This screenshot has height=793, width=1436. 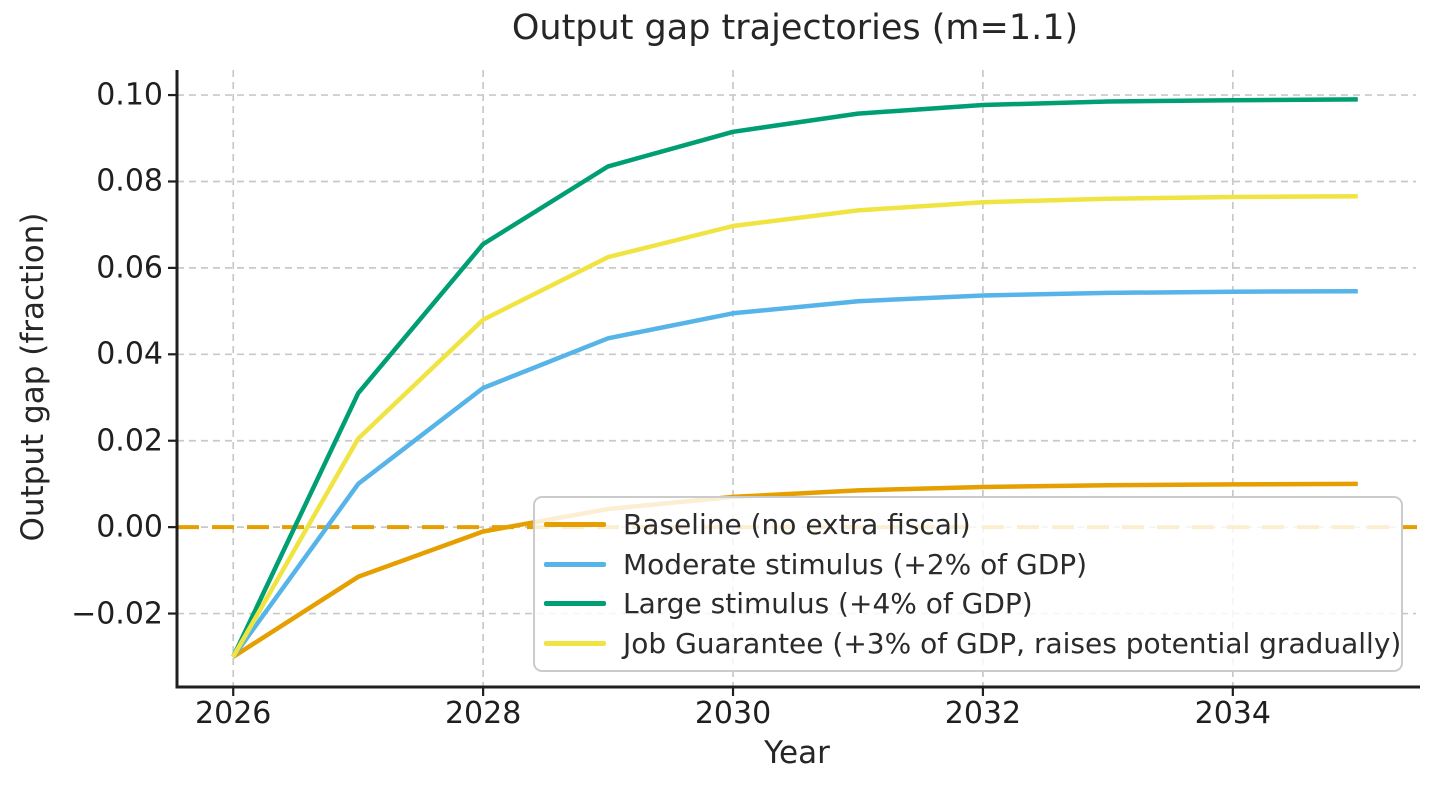 What do you see at coordinates (575, 643) in the screenshot?
I see `job-guarantee-line-swatch` at bounding box center [575, 643].